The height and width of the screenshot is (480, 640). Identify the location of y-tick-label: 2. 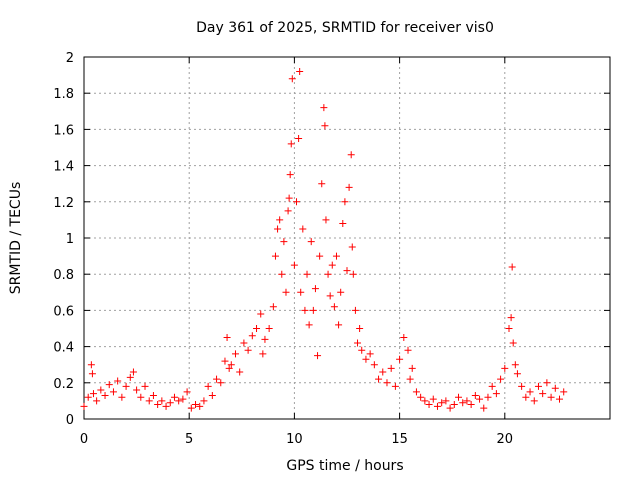
(70, 58).